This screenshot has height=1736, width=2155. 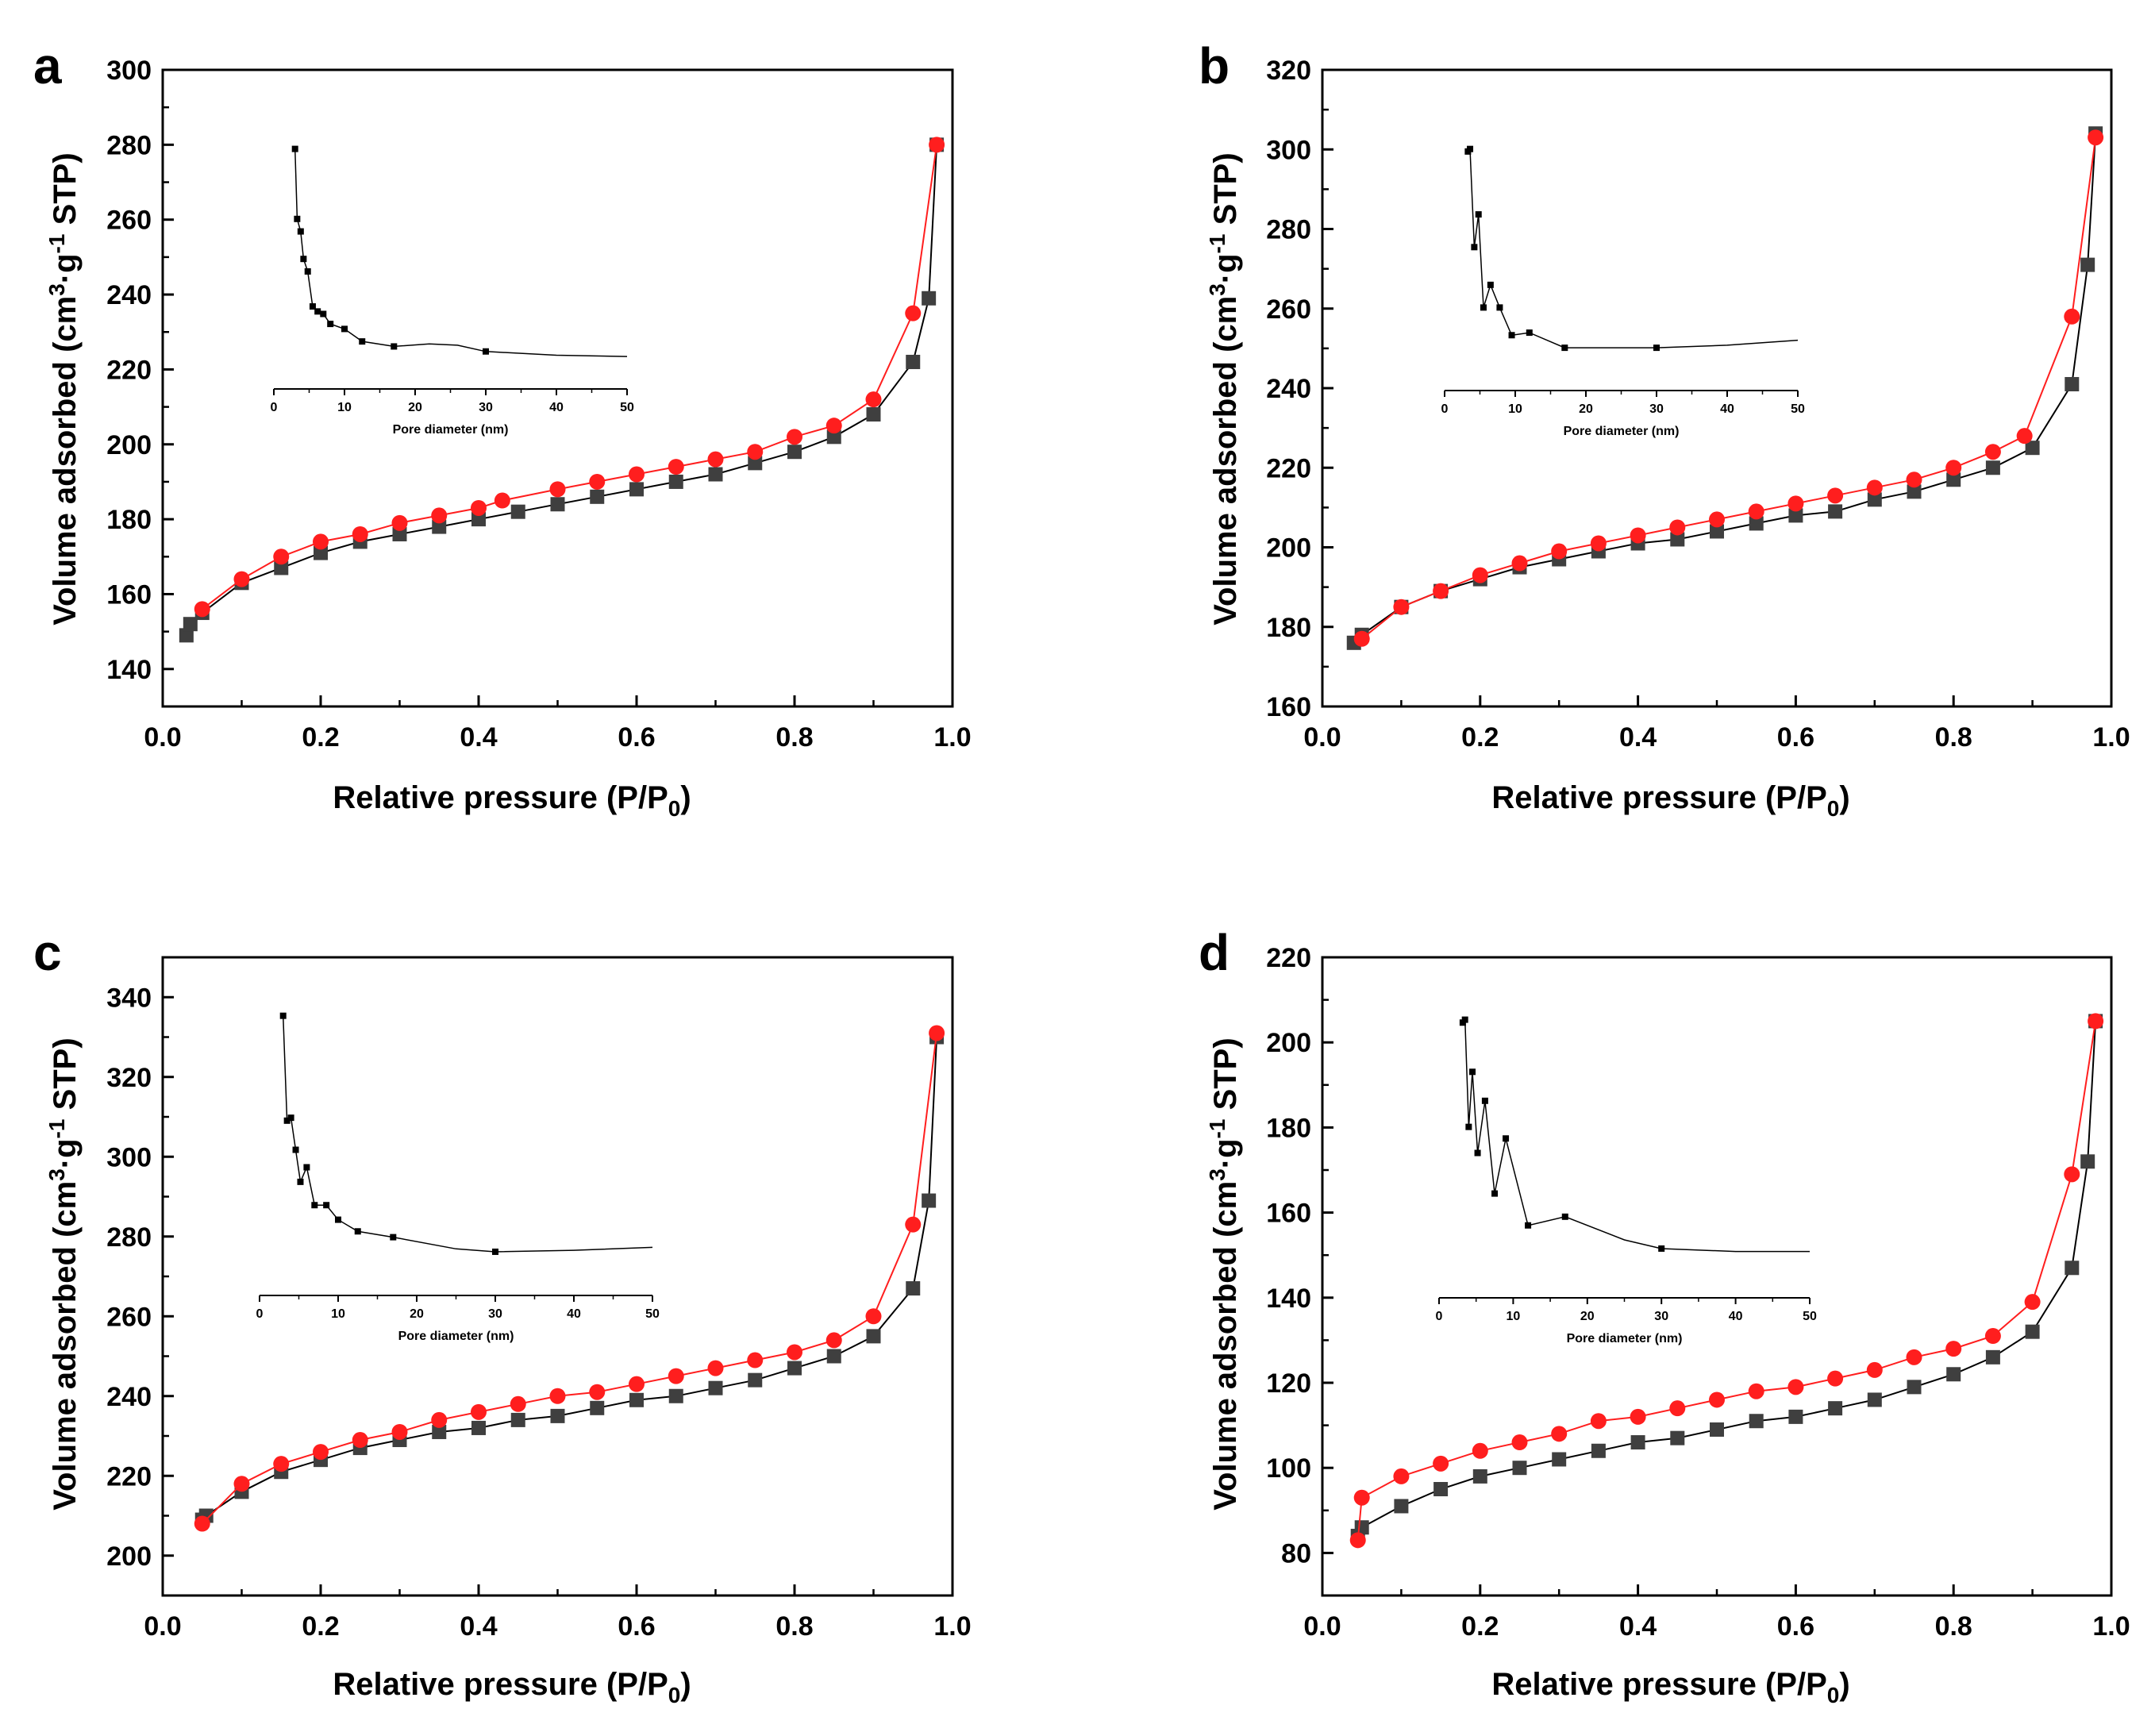 I want to click on panel-b-inset-x-tick-label: 0, so click(x=1445, y=409).